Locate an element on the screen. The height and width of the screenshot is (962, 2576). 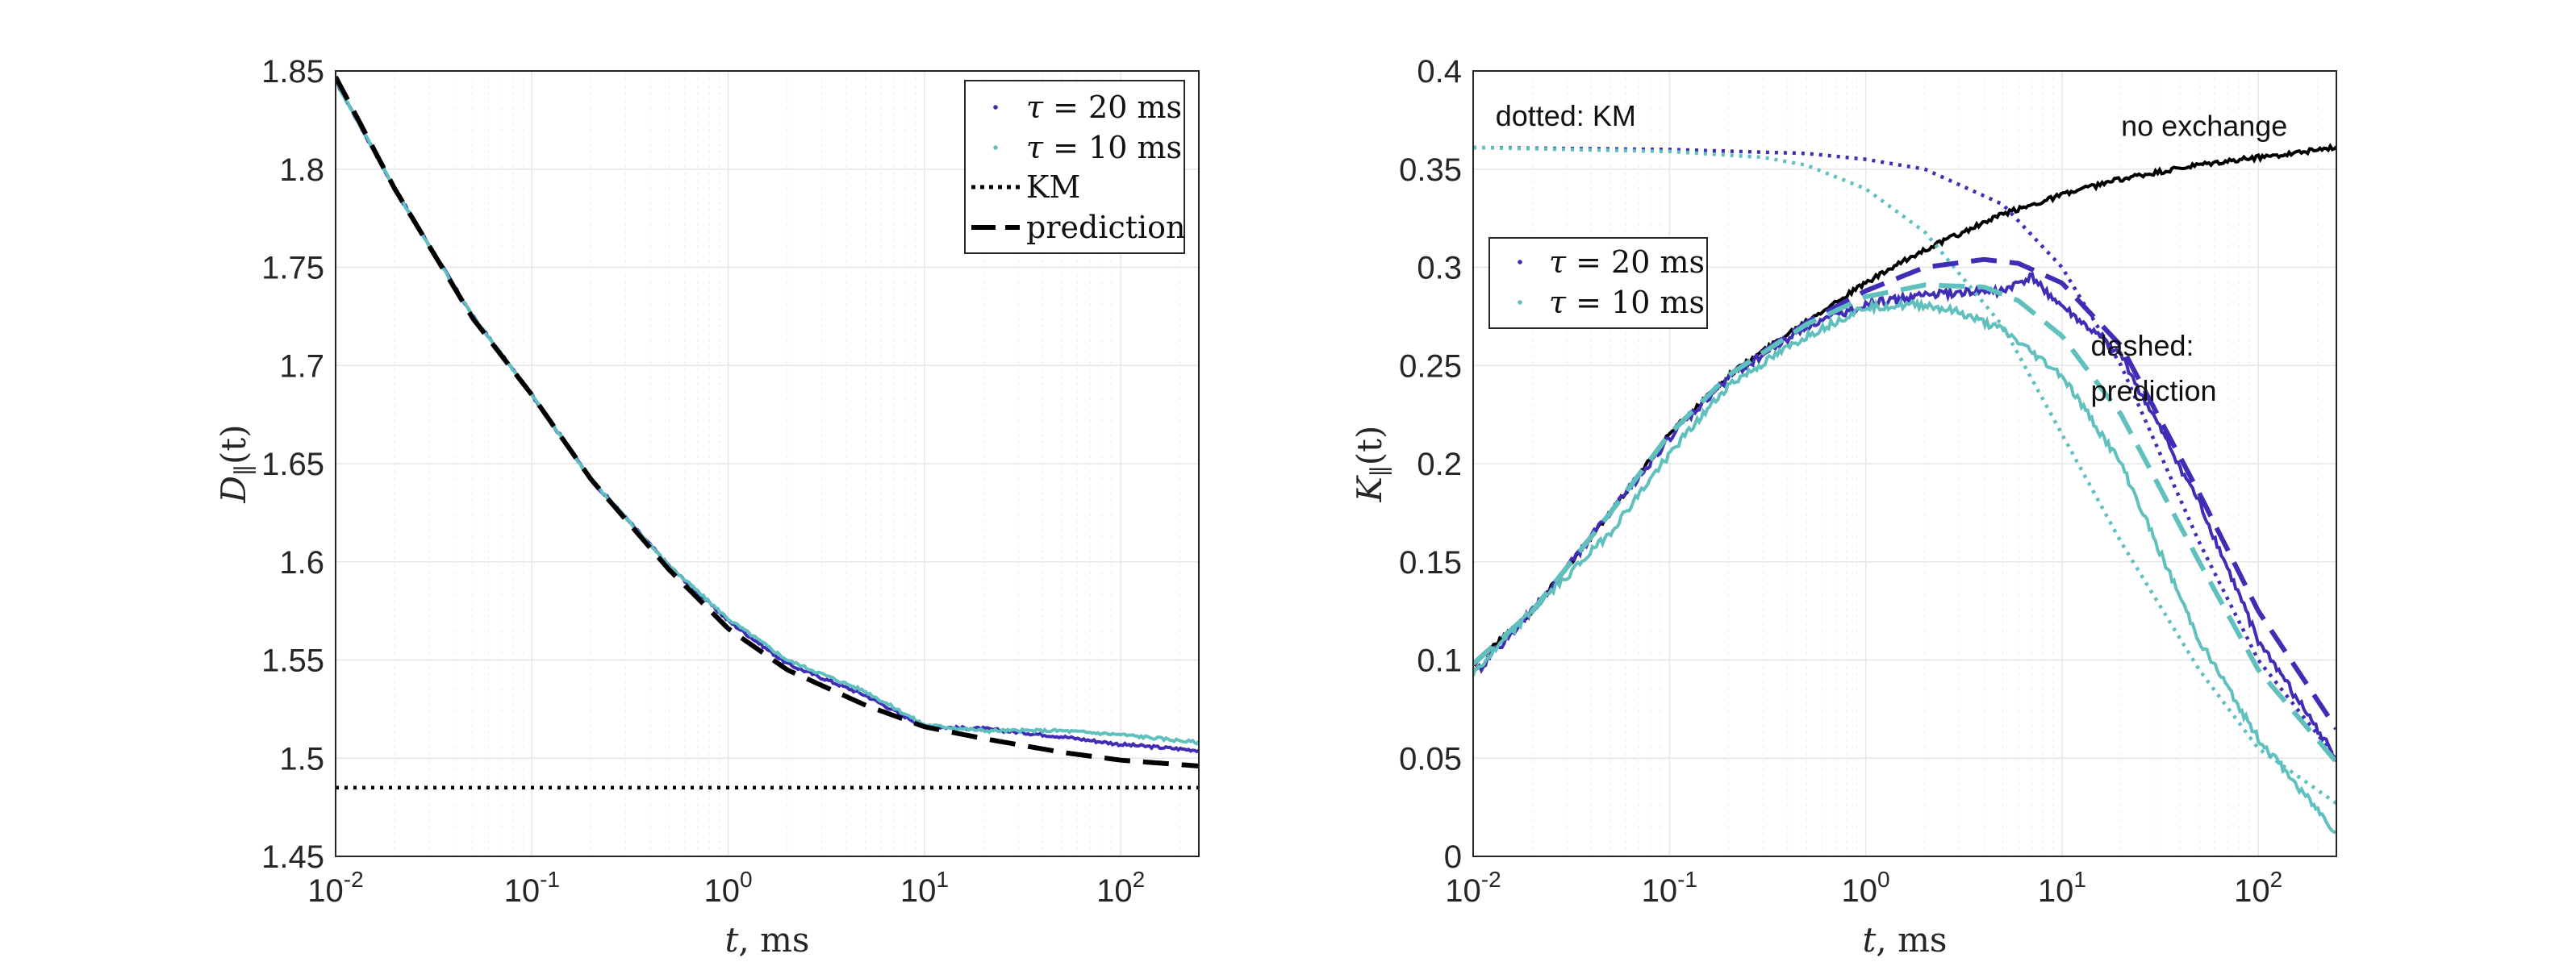
right-legend-label-tau10: τ = 10 ms is located at coordinates (1627, 302).